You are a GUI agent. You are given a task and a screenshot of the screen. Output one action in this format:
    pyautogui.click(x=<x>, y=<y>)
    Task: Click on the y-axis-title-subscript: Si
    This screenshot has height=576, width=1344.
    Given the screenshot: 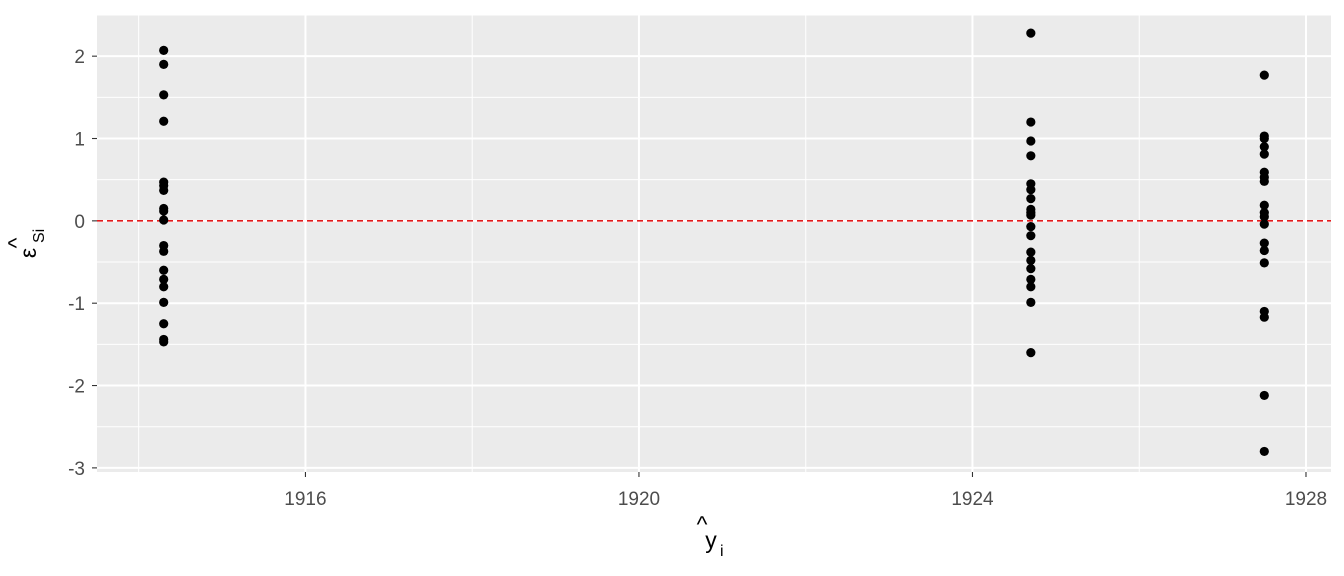 What is the action you would take?
    pyautogui.click(x=39, y=236)
    